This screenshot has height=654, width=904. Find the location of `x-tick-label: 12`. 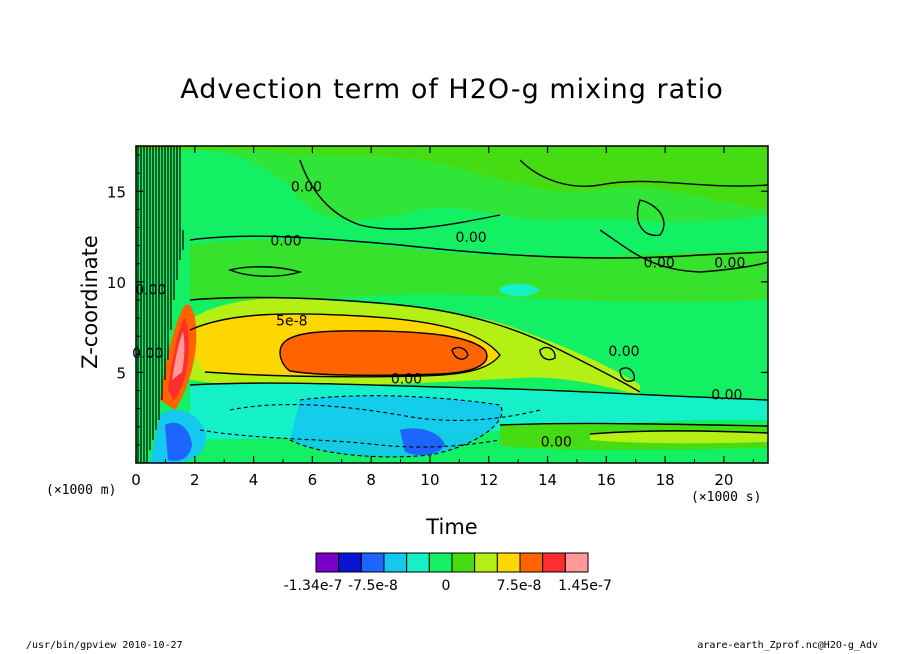

x-tick-label: 12 is located at coordinates (488, 480).